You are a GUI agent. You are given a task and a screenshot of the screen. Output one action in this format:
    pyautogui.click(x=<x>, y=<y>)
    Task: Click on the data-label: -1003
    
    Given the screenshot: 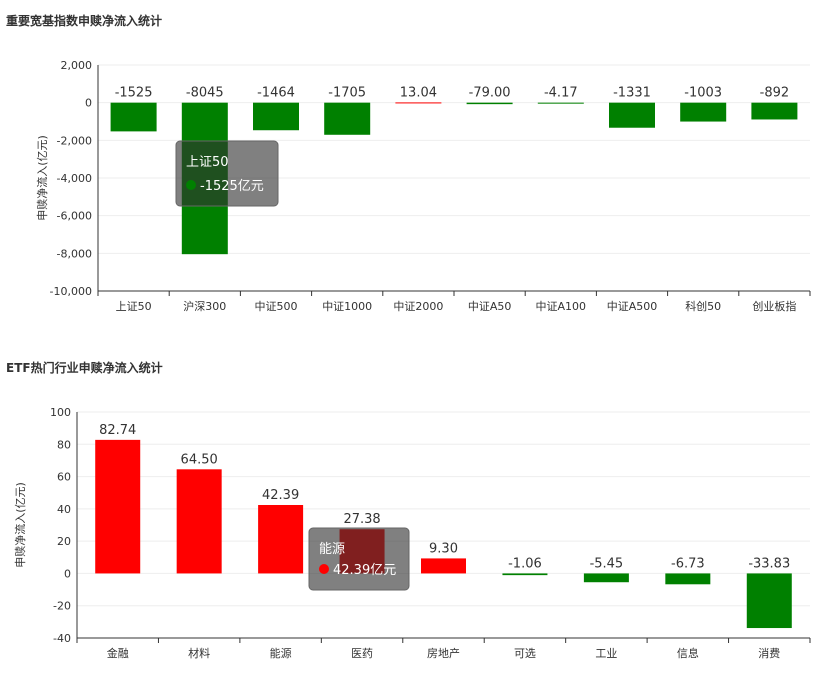 What is the action you would take?
    pyautogui.click(x=703, y=93)
    